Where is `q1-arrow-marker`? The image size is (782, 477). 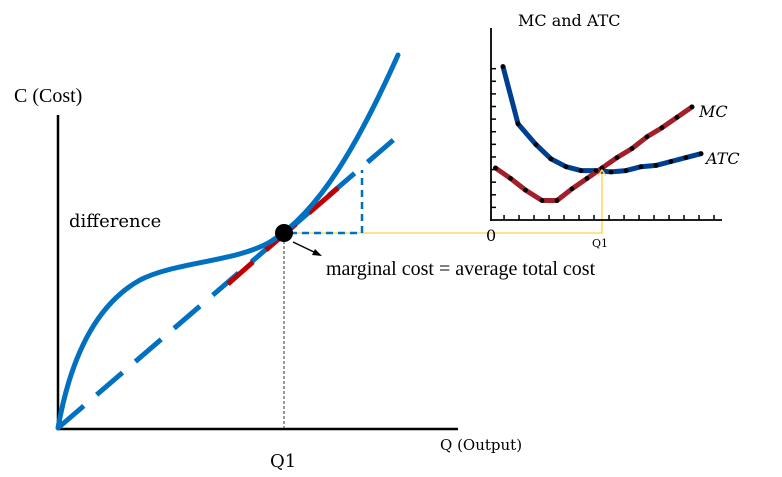
q1-arrow-marker is located at coordinates (602, 172).